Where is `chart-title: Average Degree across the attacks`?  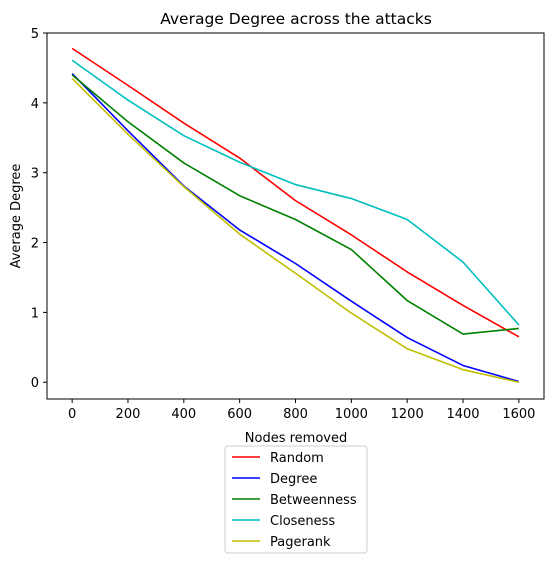
chart-title: Average Degree across the attacks is located at coordinates (296, 19).